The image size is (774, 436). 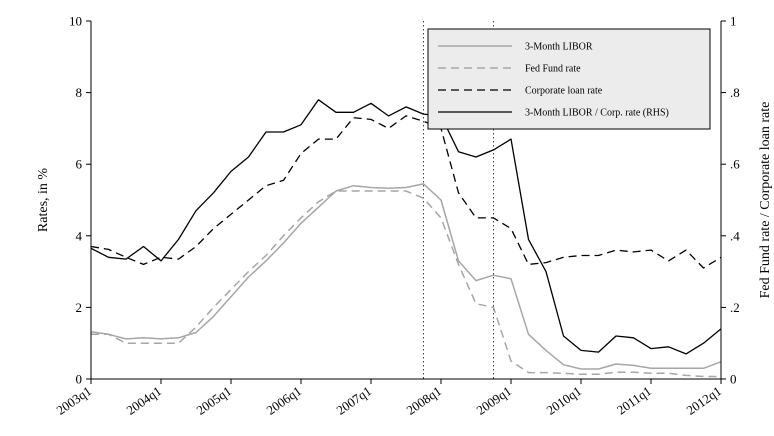 What do you see at coordinates (735, 92) in the screenshot?
I see `y2-tick-label: .8` at bounding box center [735, 92].